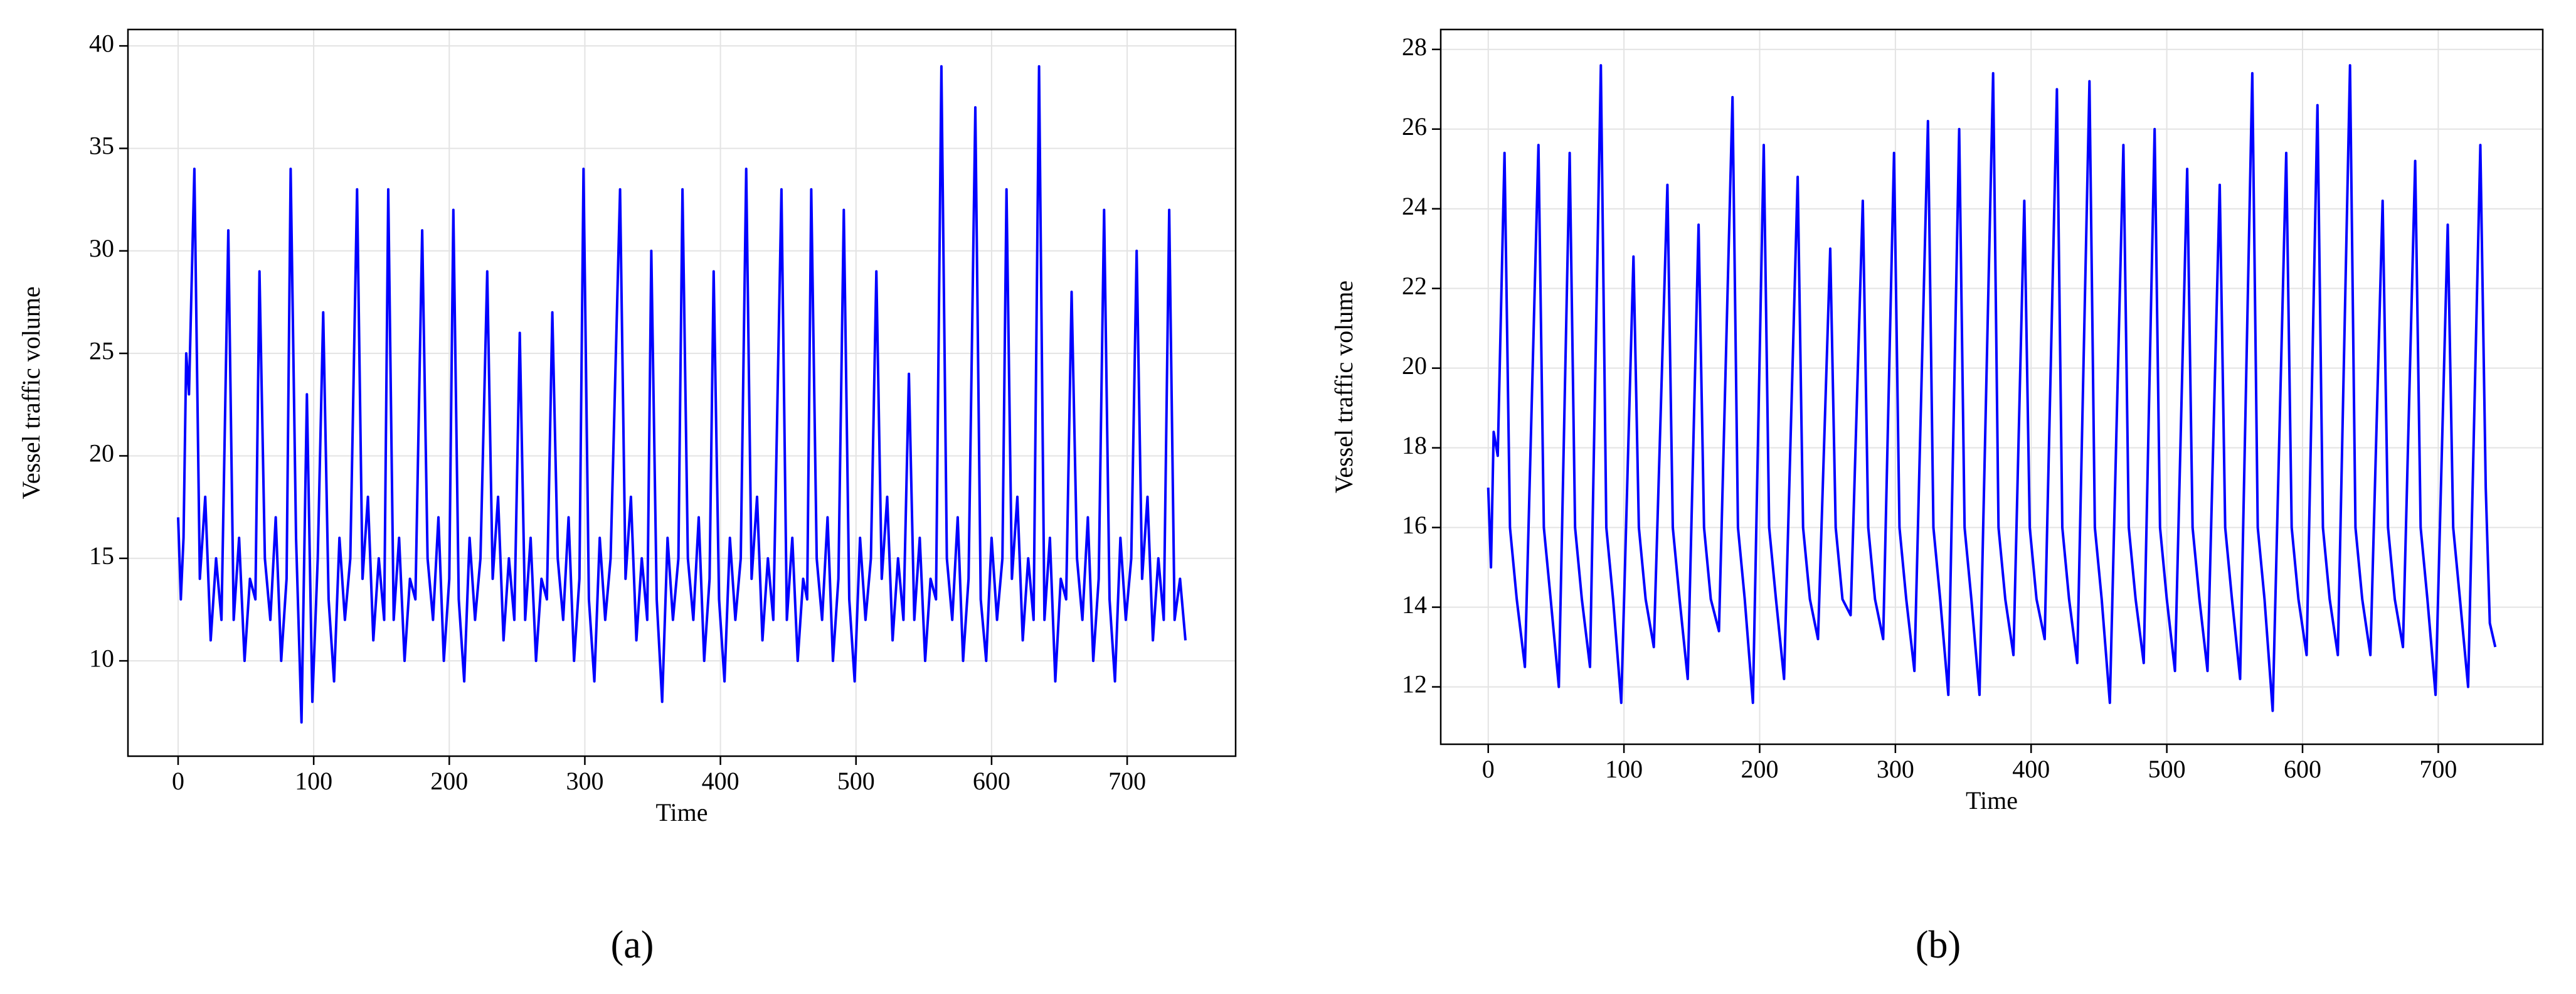 The width and height of the screenshot is (2576, 994). What do you see at coordinates (1414, 525) in the screenshot?
I see `y-tick-label: 16` at bounding box center [1414, 525].